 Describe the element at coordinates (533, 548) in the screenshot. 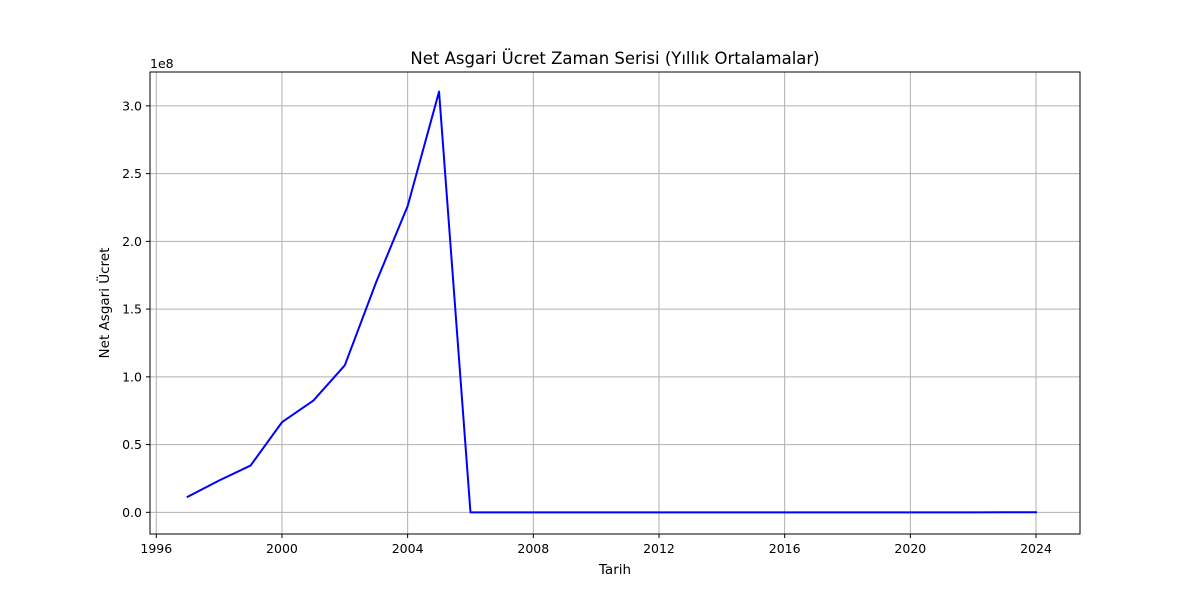

I see `x-tick-label: 2008` at that location.